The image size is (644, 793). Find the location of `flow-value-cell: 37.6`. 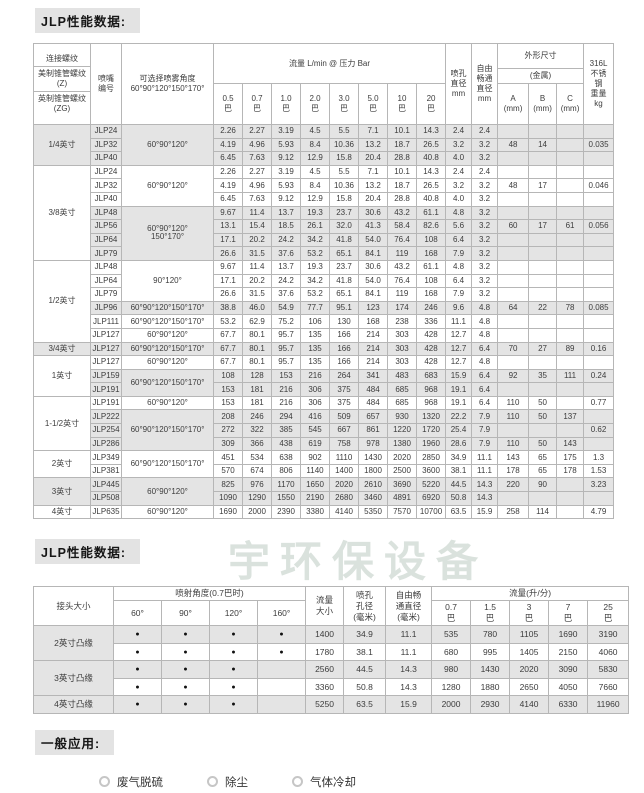

flow-value-cell: 37.6 is located at coordinates (286, 253).